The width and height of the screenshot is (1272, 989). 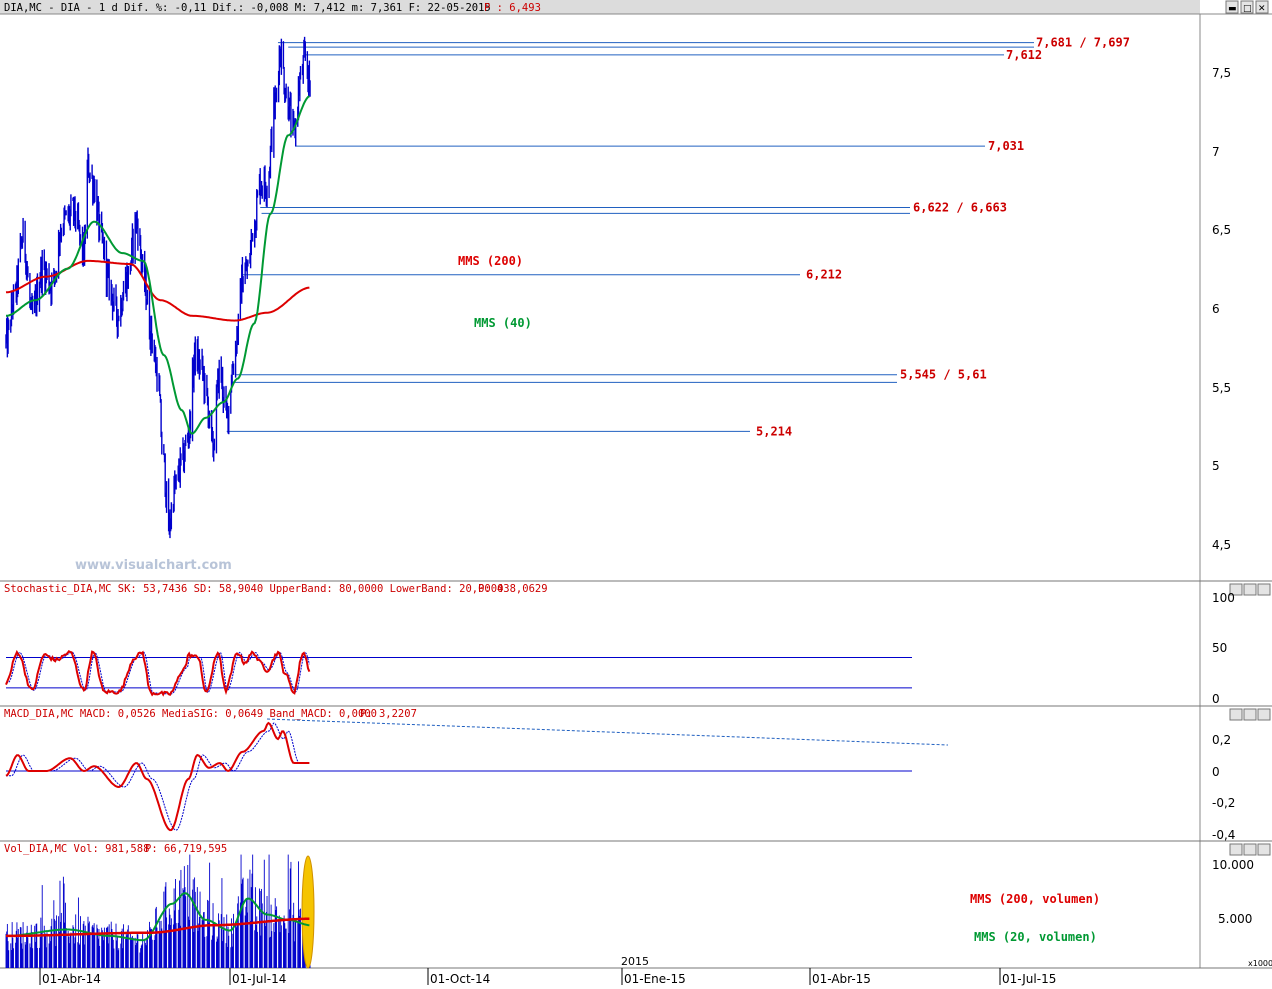 What do you see at coordinates (1223, 803) in the screenshot?
I see `macd-tick: -0,2` at bounding box center [1223, 803].